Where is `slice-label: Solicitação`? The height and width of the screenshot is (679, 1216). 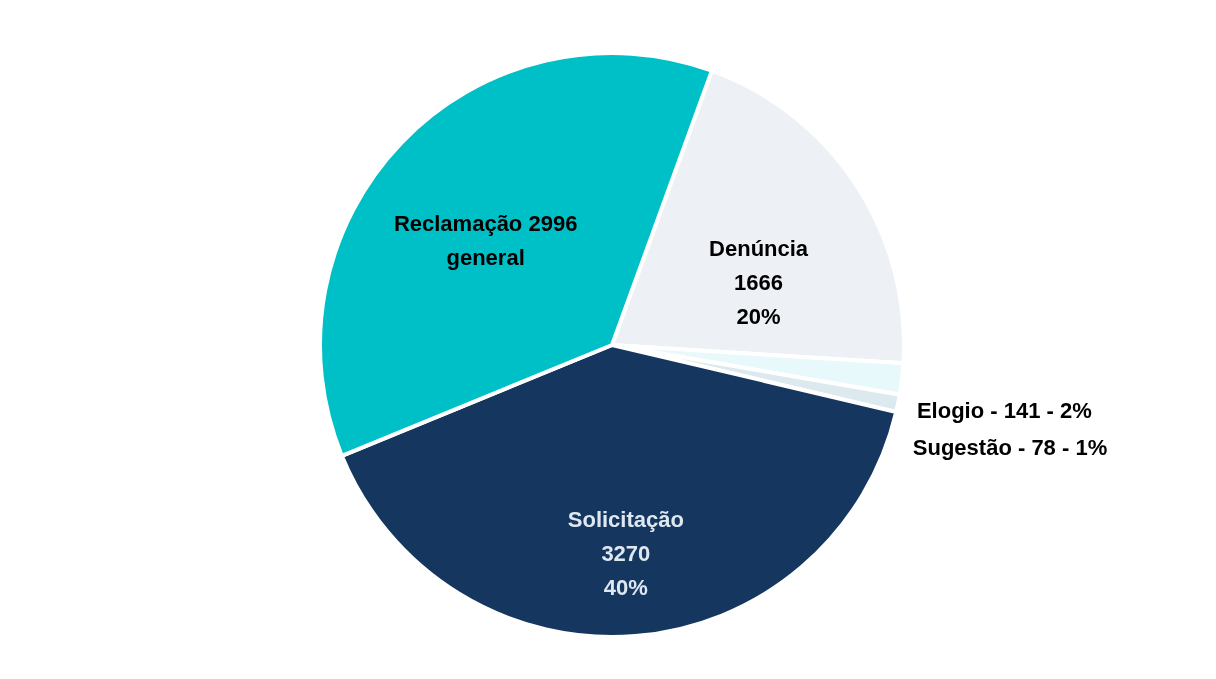
slice-label: Solicitação is located at coordinates (625, 519).